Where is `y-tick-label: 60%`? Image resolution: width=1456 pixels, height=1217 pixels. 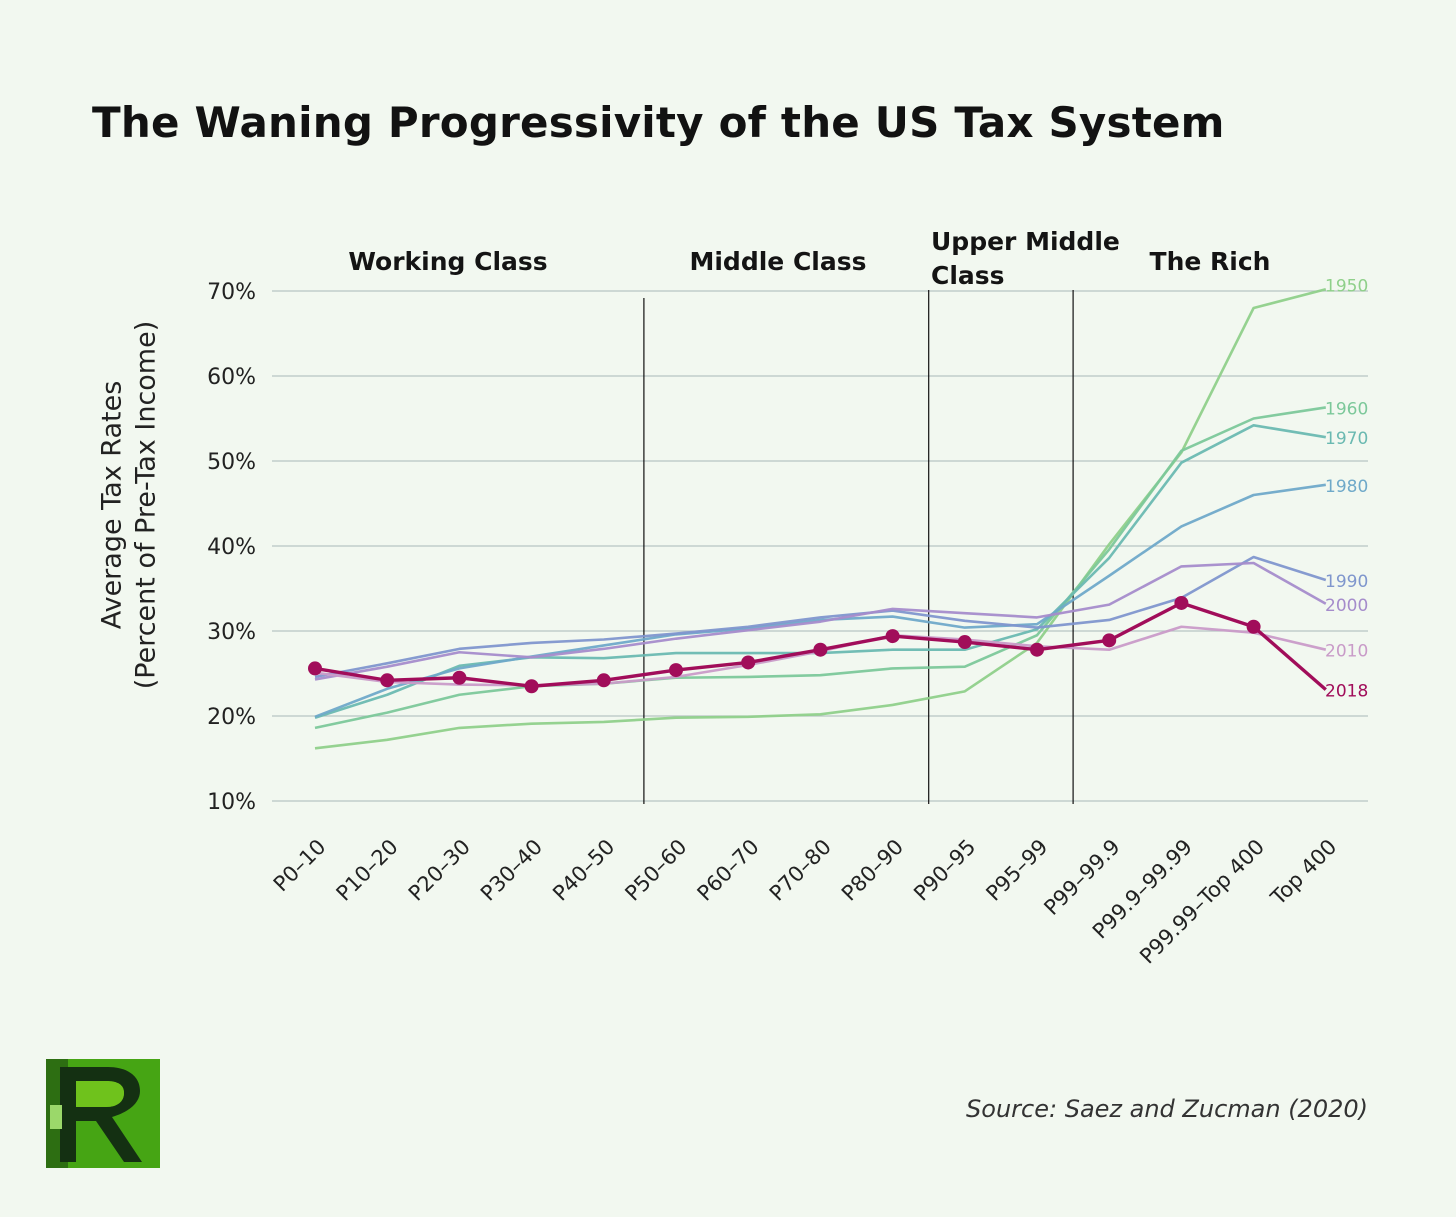
y-tick-label: 60% is located at coordinates (231, 377).